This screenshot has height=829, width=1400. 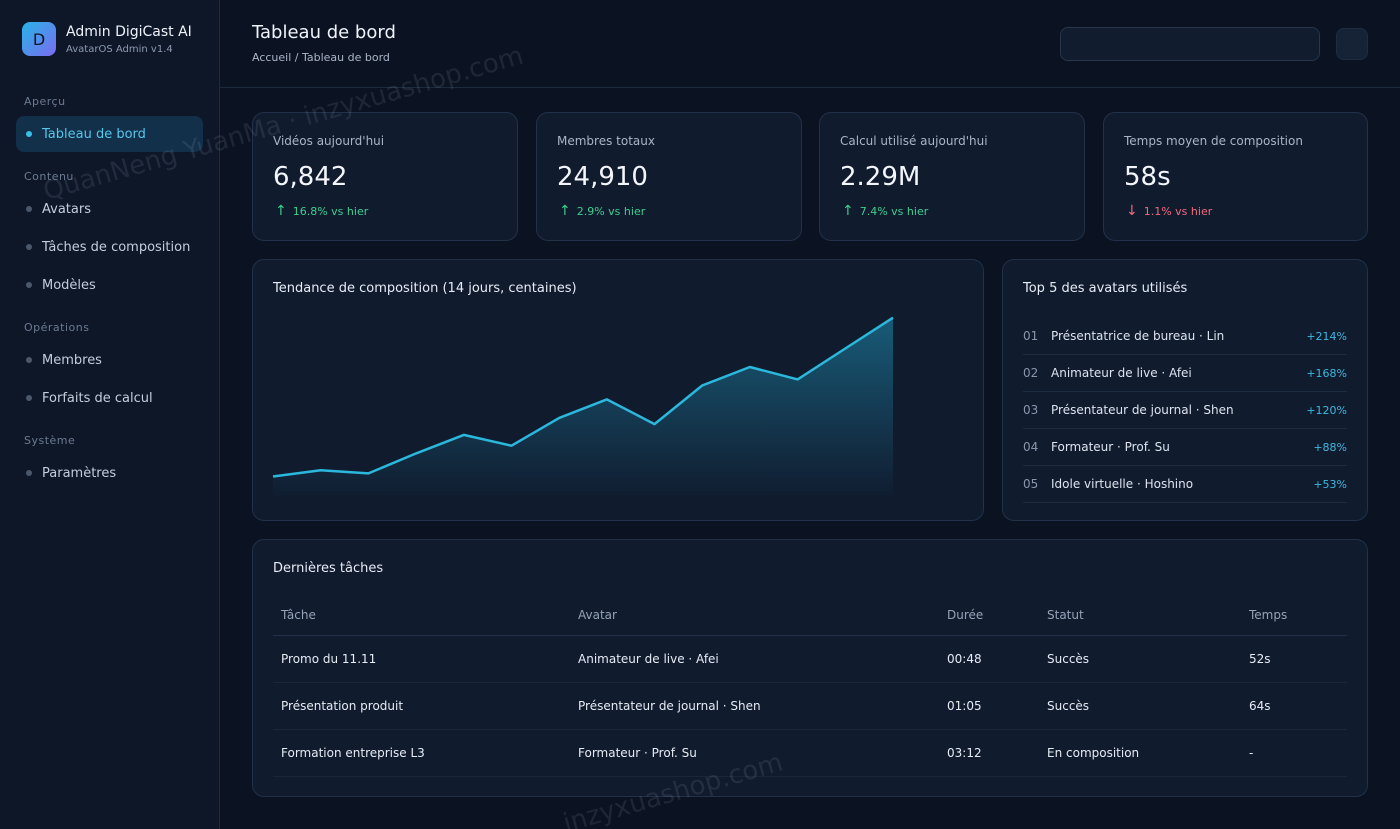 I want to click on column-header-task: Tâche, so click(x=421, y=616).